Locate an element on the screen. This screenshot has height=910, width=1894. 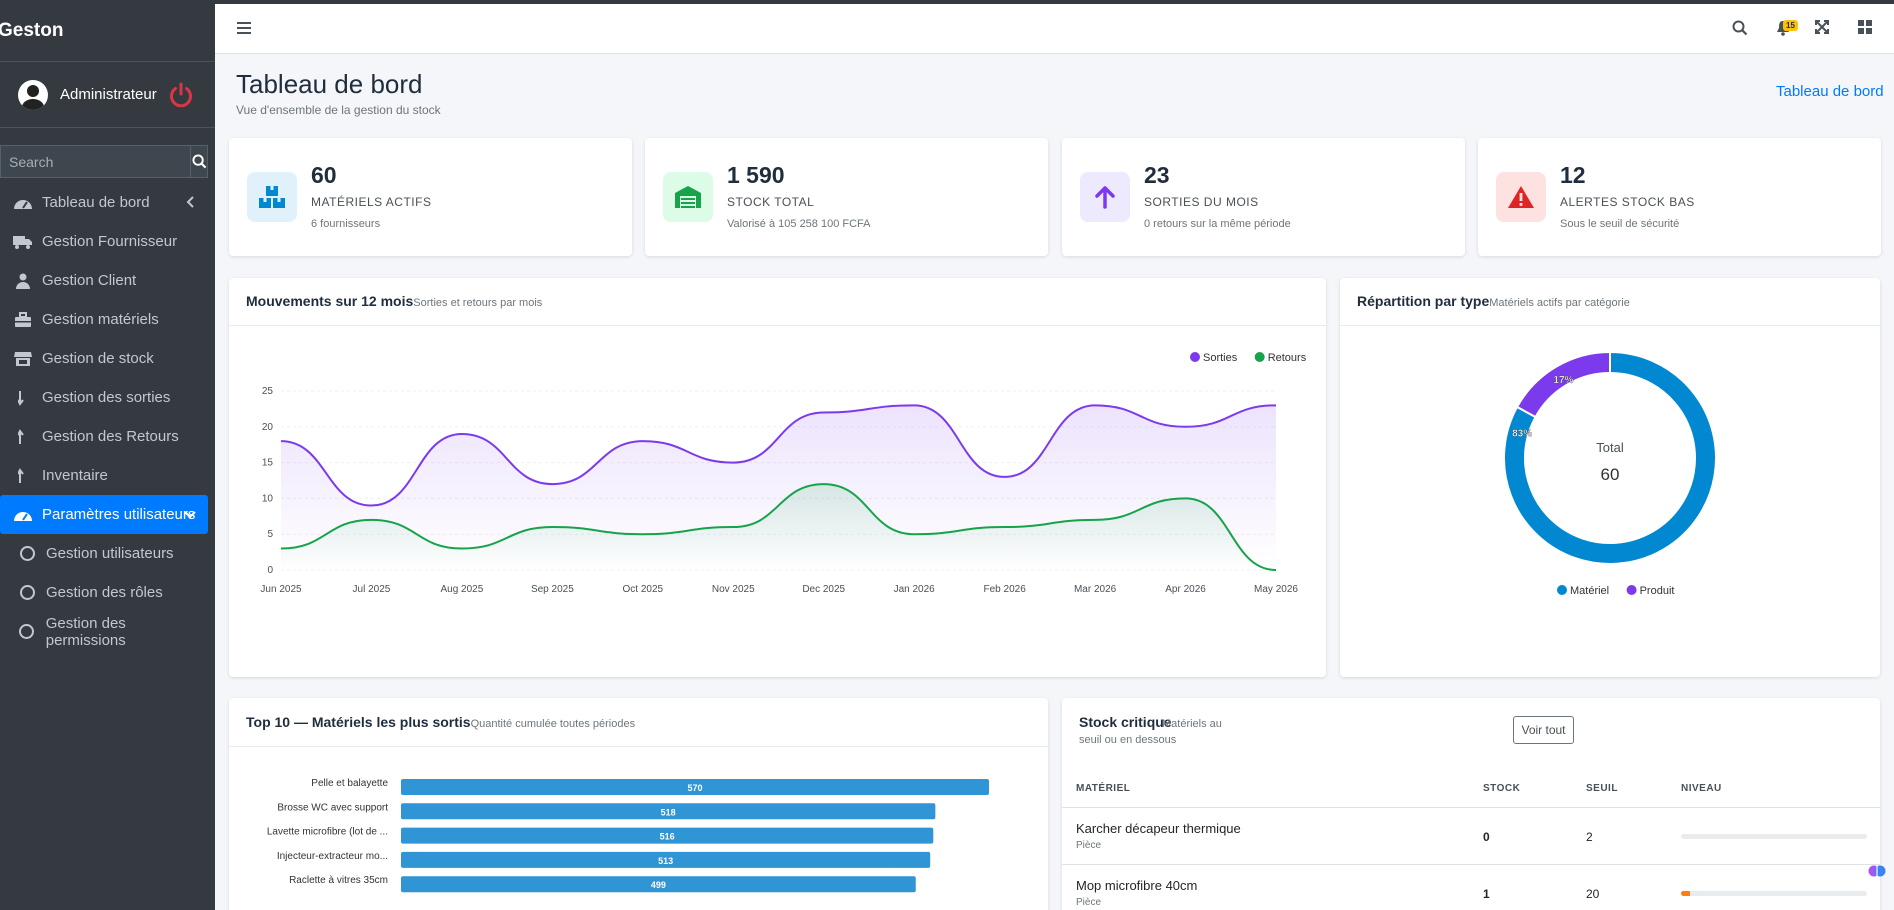
card-title-text: Mouvements sur 12 mois is located at coordinates (330, 301).